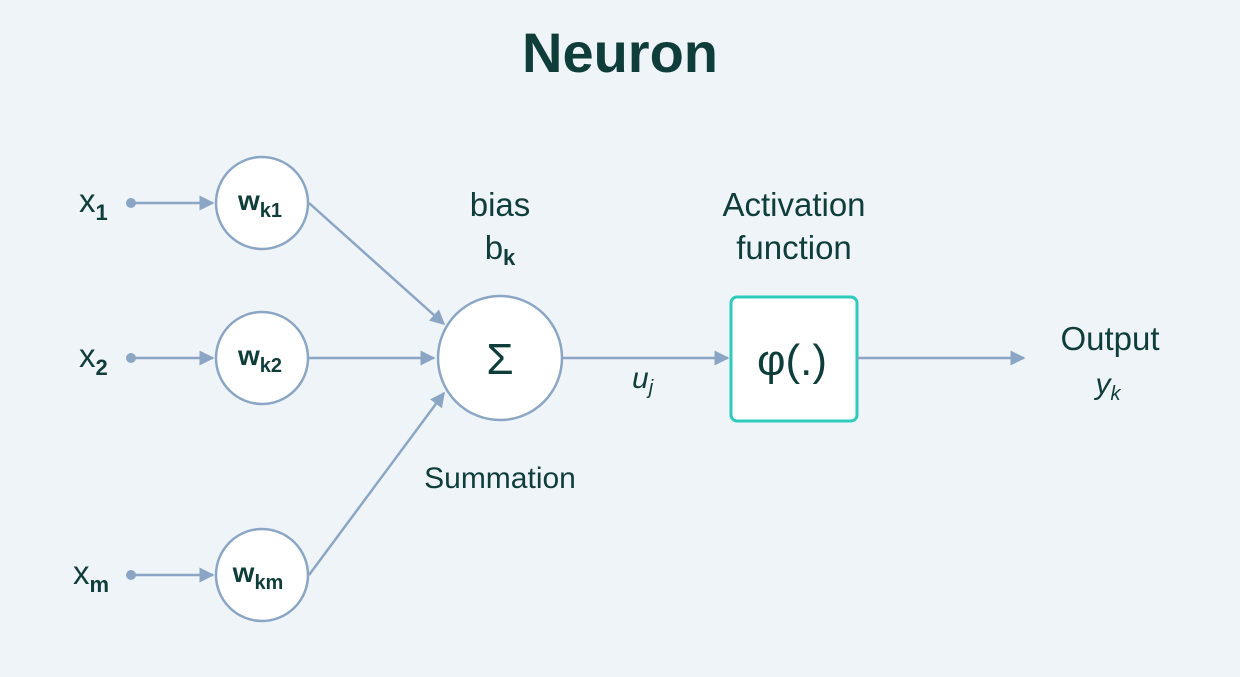 The height and width of the screenshot is (677, 1240). I want to click on input-x1-label: x1, so click(93, 203).